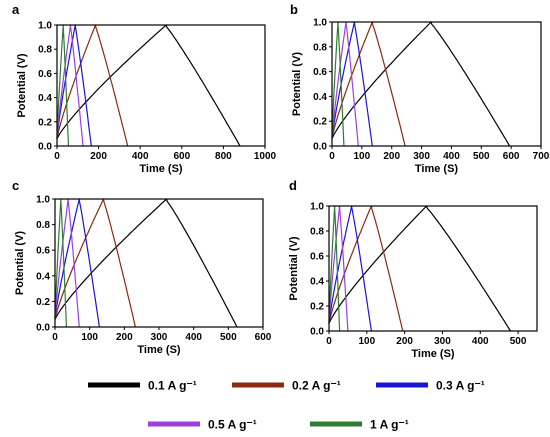 This screenshot has height=437, width=550. Describe the element at coordinates (541, 156) in the screenshot. I see `x-tick-label: 700` at that location.